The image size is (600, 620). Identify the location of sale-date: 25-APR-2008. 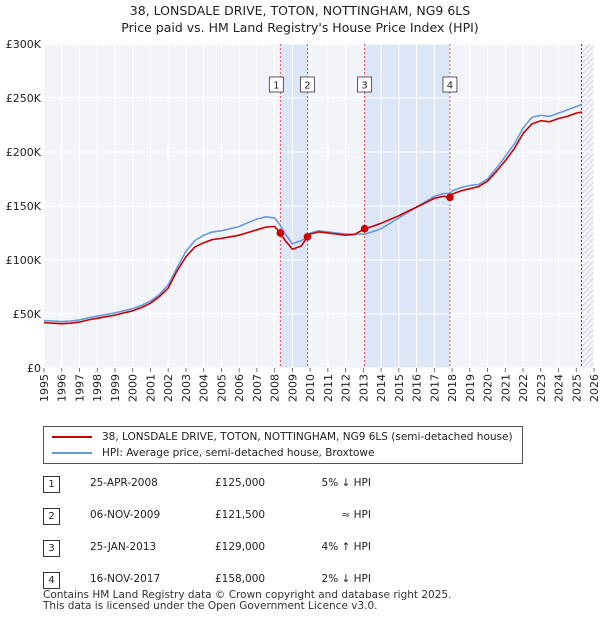
(124, 483).